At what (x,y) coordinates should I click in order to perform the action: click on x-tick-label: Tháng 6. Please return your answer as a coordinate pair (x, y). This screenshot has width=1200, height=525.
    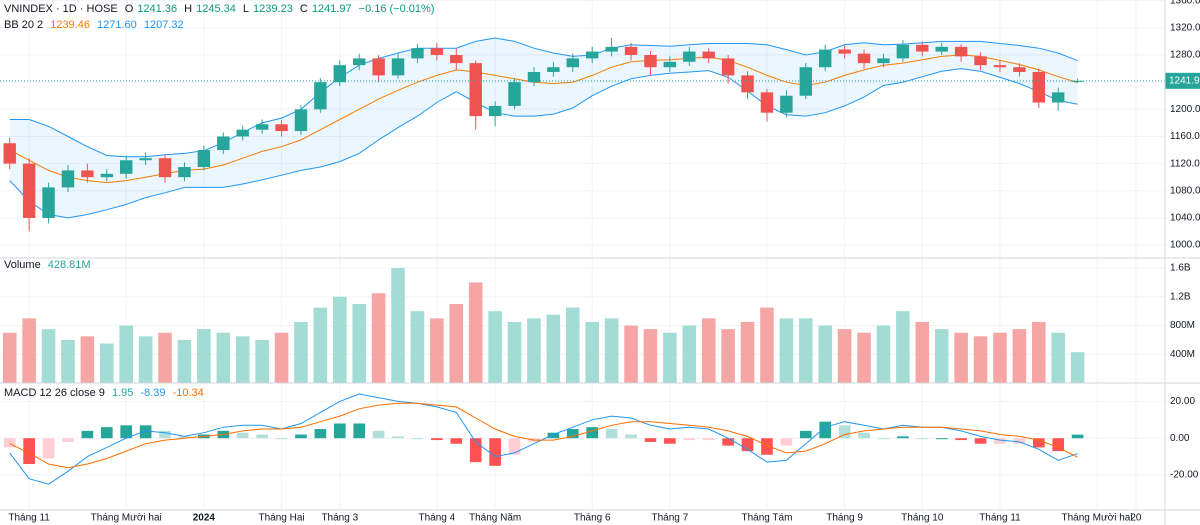
    Looking at the image, I should click on (592, 518).